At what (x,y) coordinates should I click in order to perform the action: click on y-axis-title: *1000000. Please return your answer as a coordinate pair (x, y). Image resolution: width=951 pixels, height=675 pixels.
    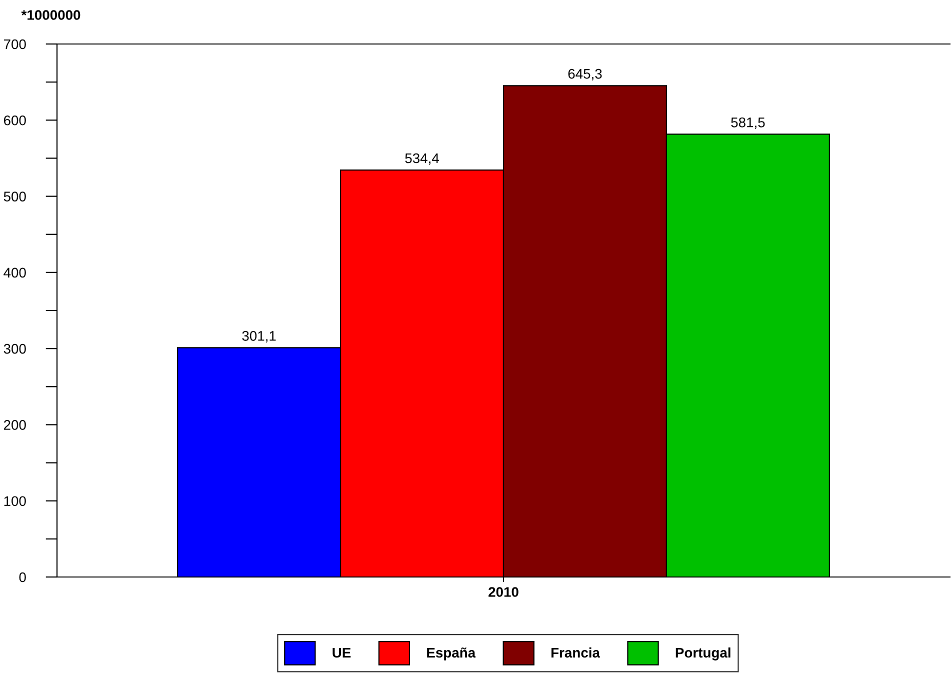
    Looking at the image, I should click on (50, 15).